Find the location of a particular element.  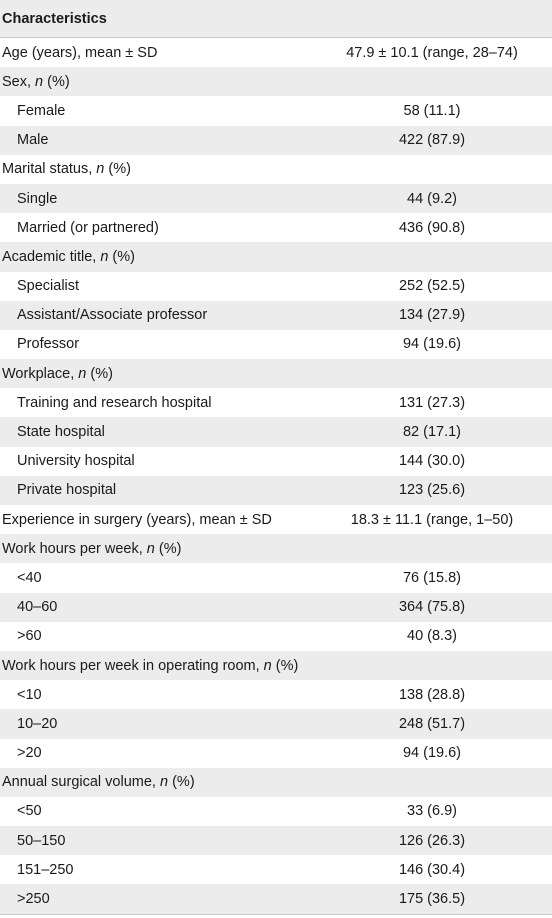

table-row: <50 33 (6.9) is located at coordinates (276, 811).